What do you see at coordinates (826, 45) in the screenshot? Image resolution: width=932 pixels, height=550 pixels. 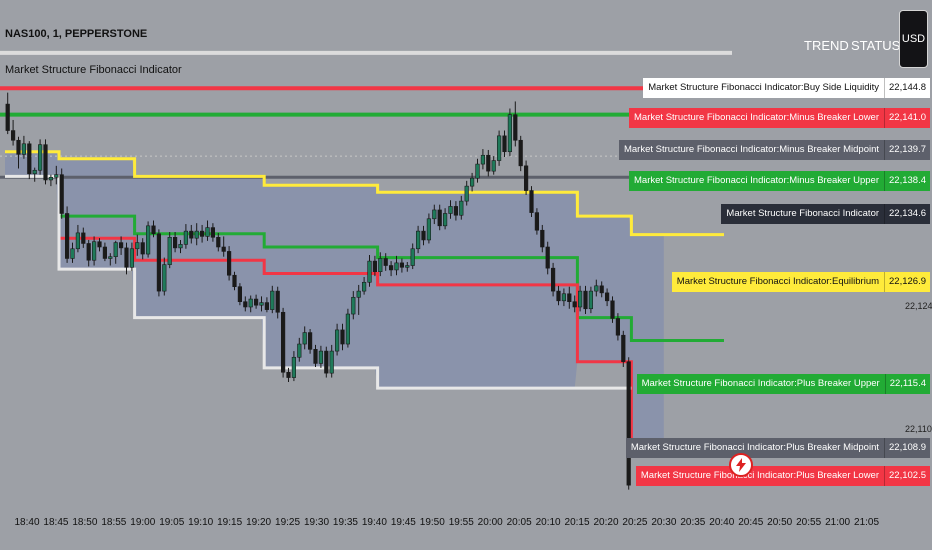 I see `trend-button: TREND` at bounding box center [826, 45].